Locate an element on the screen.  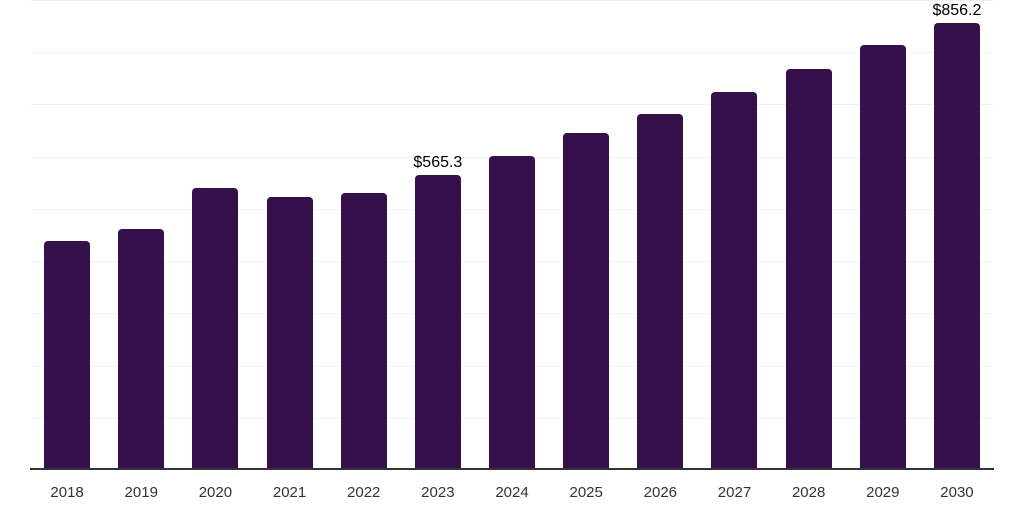
bar-2023 is located at coordinates (437, 322).